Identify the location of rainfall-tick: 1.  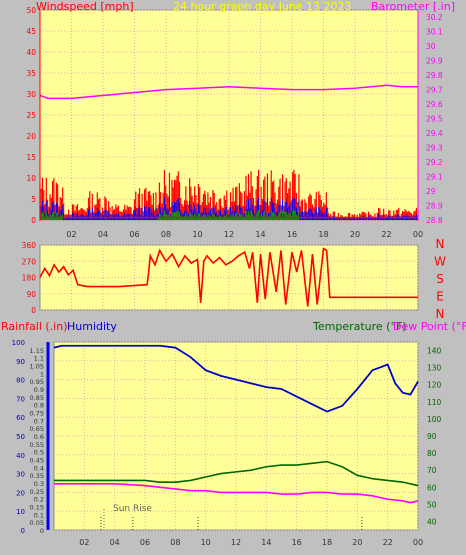
(42, 374).